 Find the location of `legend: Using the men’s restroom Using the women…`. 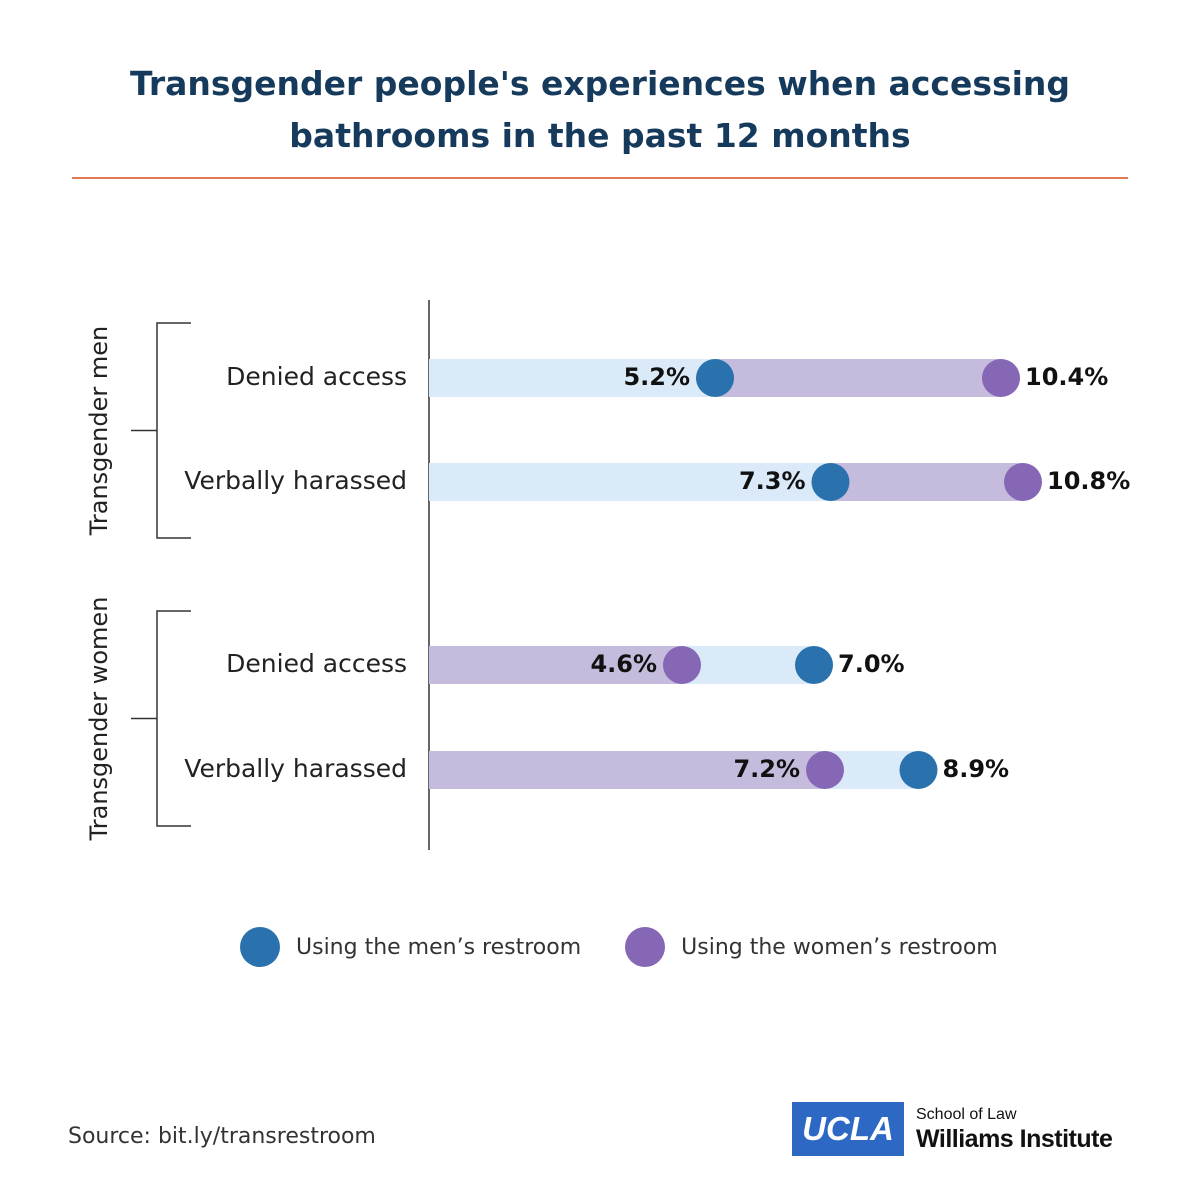

legend: Using the men’s restroom Using the women… is located at coordinates (641, 947).